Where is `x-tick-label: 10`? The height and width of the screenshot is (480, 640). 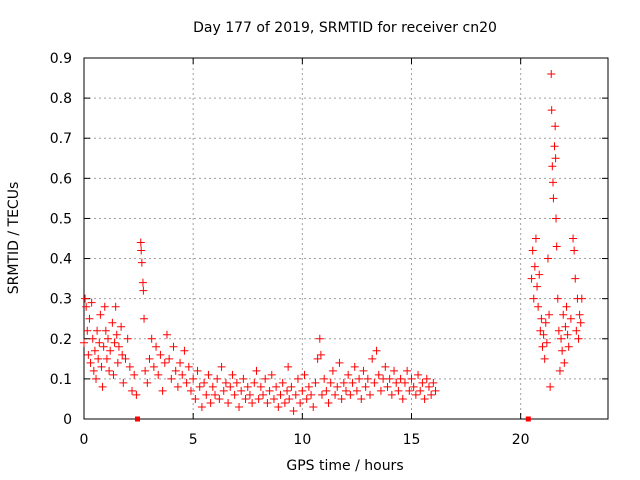
x-tick-label: 10 is located at coordinates (302, 440).